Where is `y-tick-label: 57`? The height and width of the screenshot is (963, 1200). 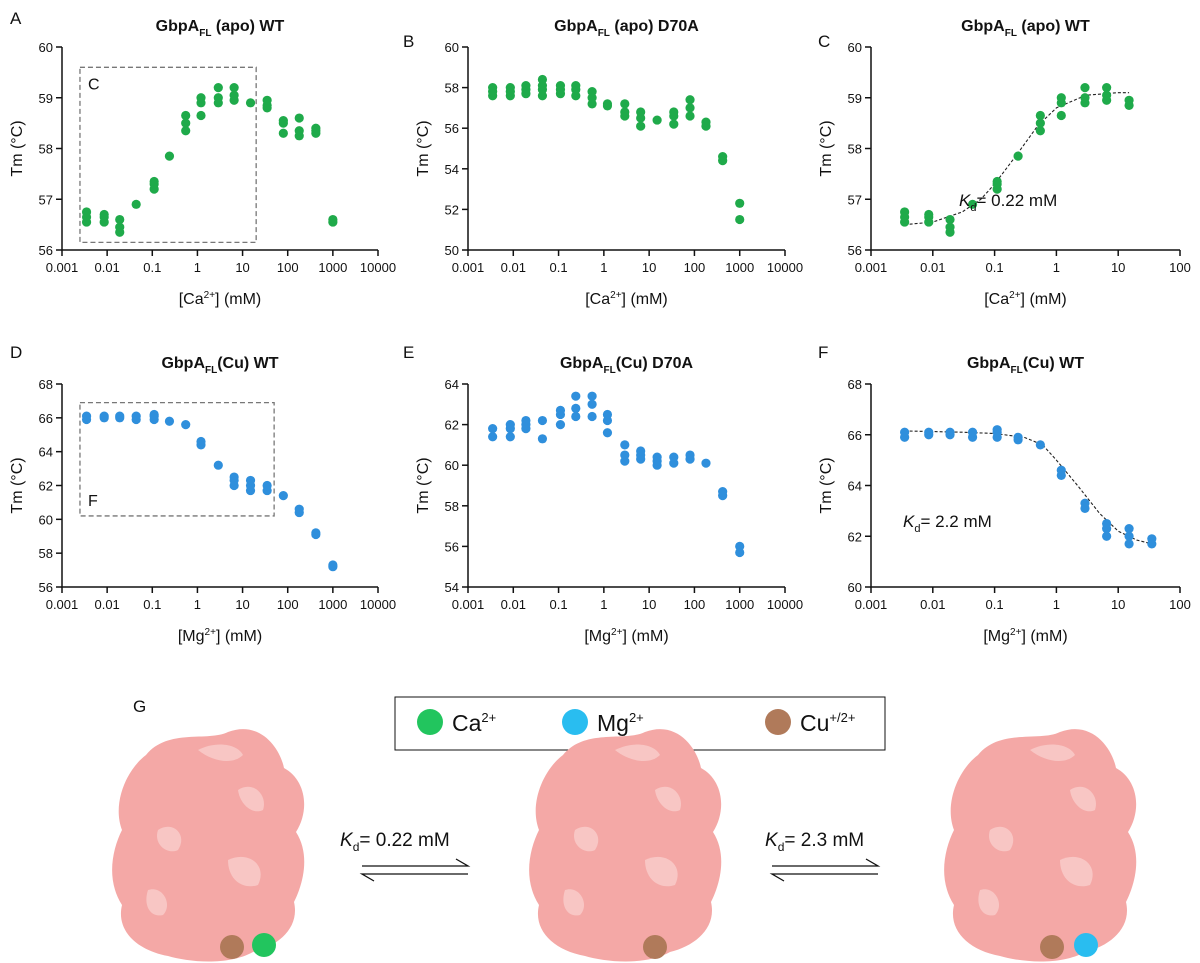
y-tick-label: 57 is located at coordinates (855, 199).